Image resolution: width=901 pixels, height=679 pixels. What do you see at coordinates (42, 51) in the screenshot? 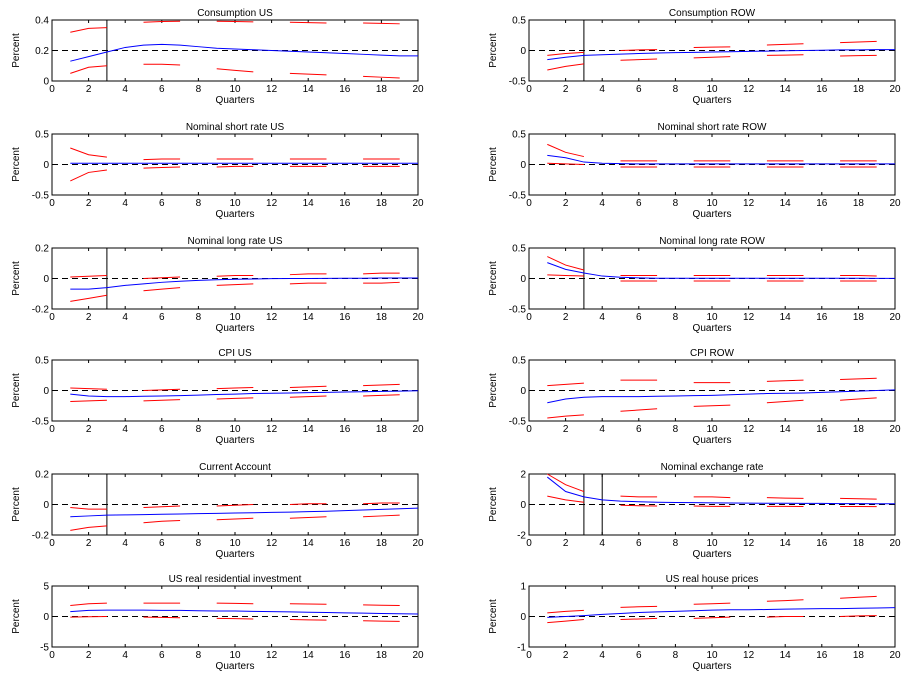
I see `y-tick-label: 0.2` at bounding box center [42, 51].